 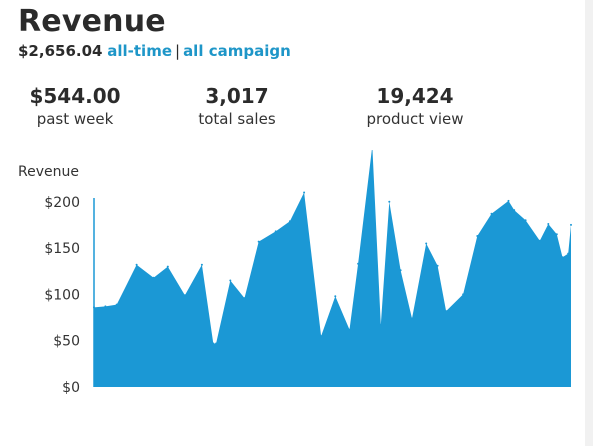 I want to click on stat-label: total sales, so click(x=237, y=119).